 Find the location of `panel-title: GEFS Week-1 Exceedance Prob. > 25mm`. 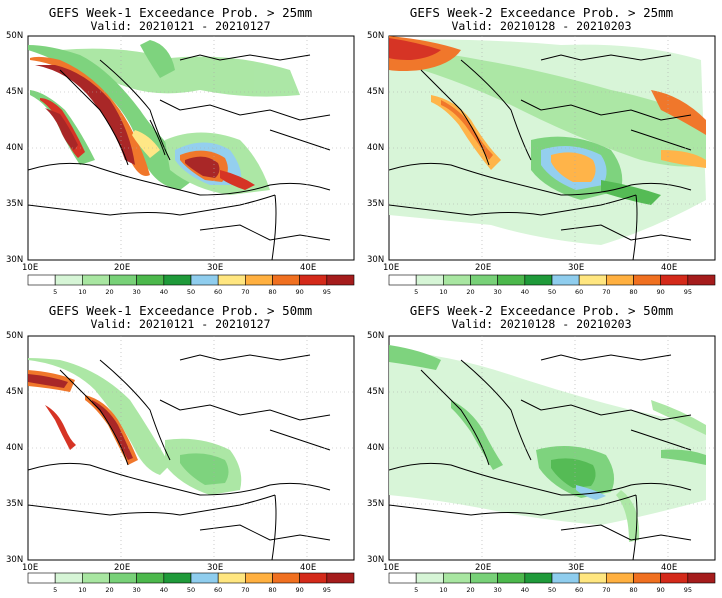

panel-title: GEFS Week-1 Exceedance Prob. > 25mm is located at coordinates (180, 12).